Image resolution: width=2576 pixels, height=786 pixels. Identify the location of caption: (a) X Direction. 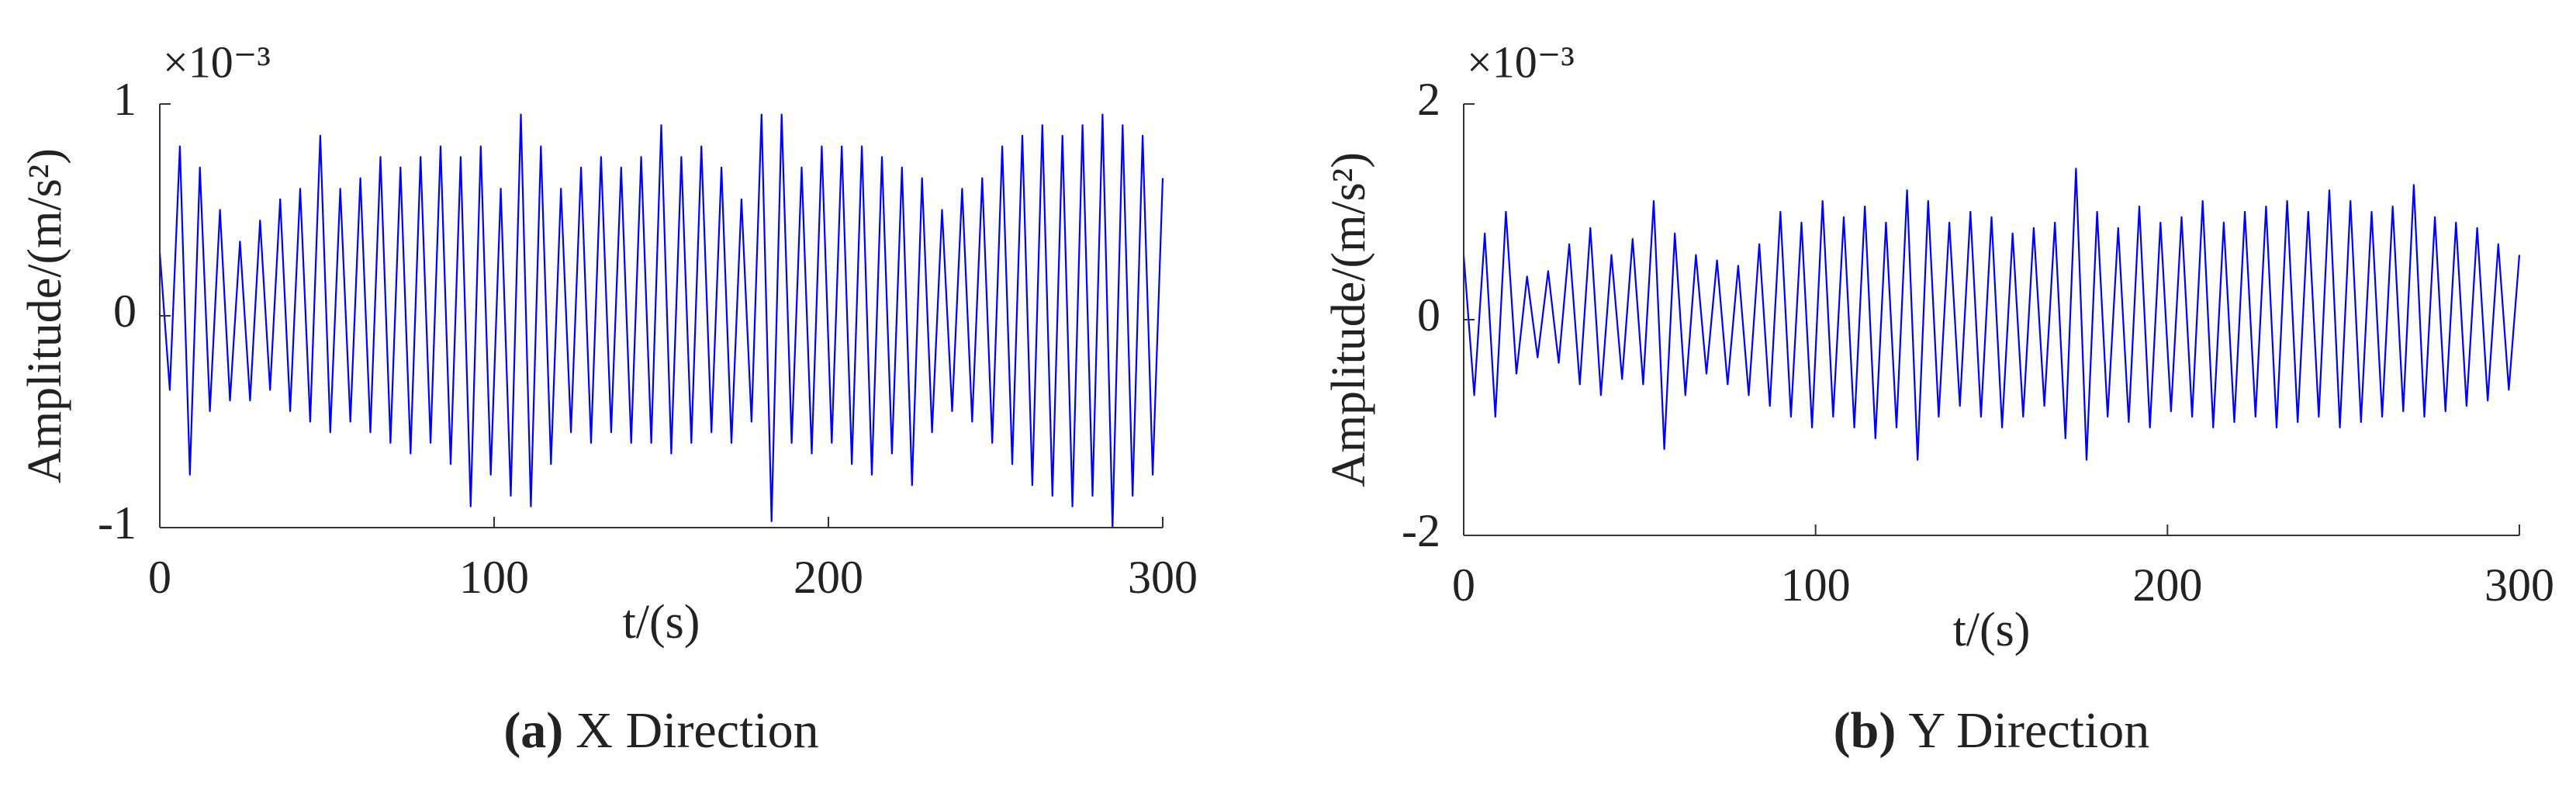
(660, 730).